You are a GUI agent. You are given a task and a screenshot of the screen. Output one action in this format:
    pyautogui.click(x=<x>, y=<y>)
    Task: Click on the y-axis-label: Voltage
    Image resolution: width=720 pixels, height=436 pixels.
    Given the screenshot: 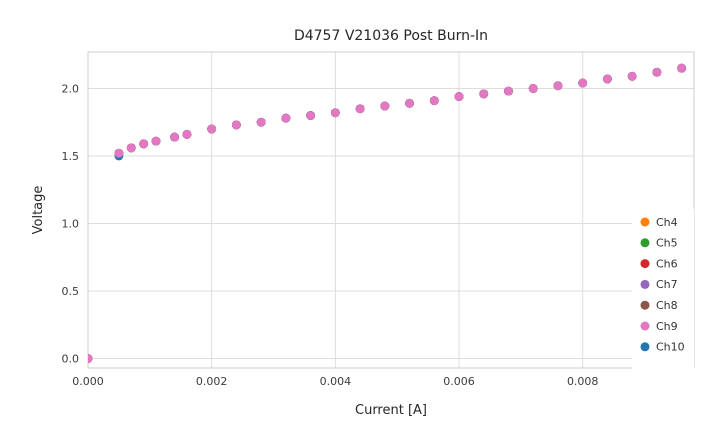 What is the action you would take?
    pyautogui.click(x=38, y=210)
    